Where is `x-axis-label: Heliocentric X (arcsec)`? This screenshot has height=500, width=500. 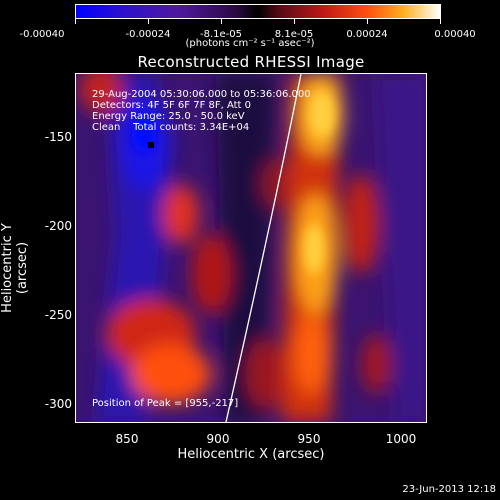 x-axis-label: Heliocentric X (arcsec) is located at coordinates (251, 454).